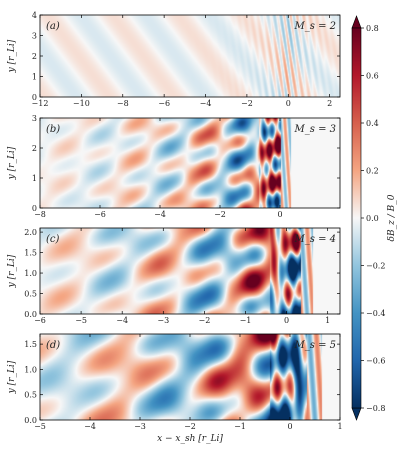  What do you see at coordinates (40, 103) in the screenshot?
I see `x-tick-label: −12` at bounding box center [40, 103].